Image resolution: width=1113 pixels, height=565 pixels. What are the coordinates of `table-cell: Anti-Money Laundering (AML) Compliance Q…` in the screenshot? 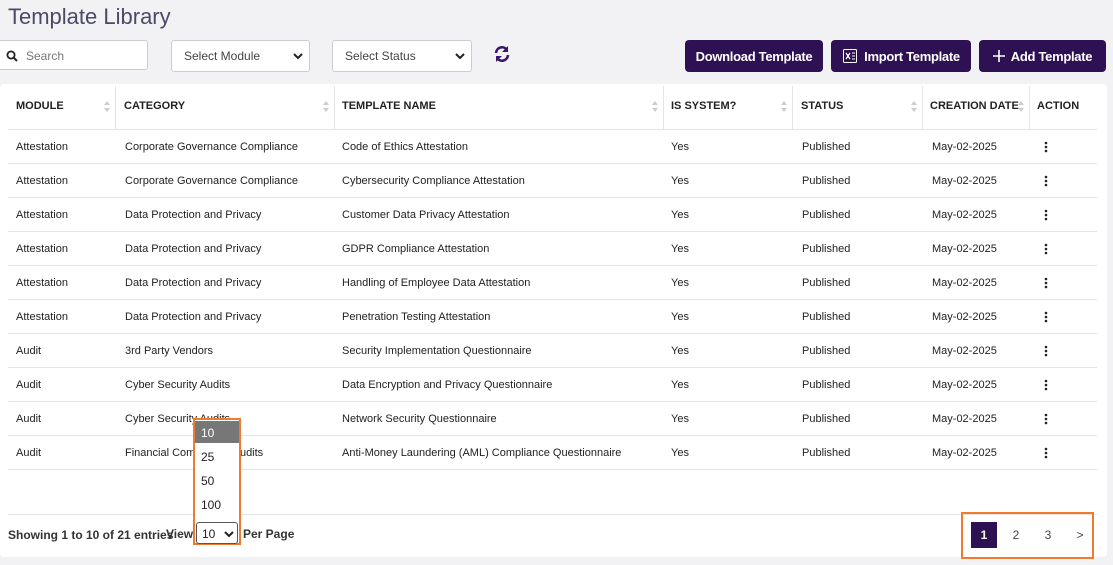 It's located at (482, 453).